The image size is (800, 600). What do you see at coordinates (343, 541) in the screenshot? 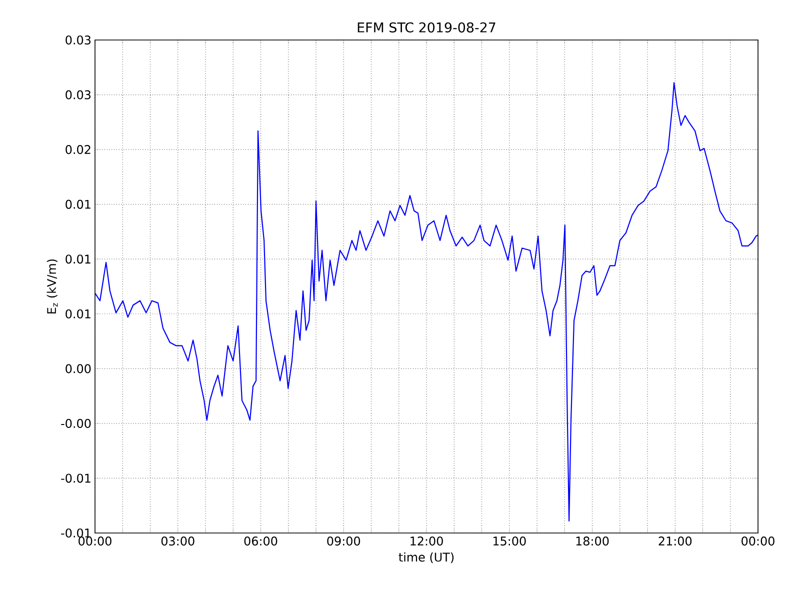
I see `x-tick-label: 09:00` at bounding box center [343, 541].